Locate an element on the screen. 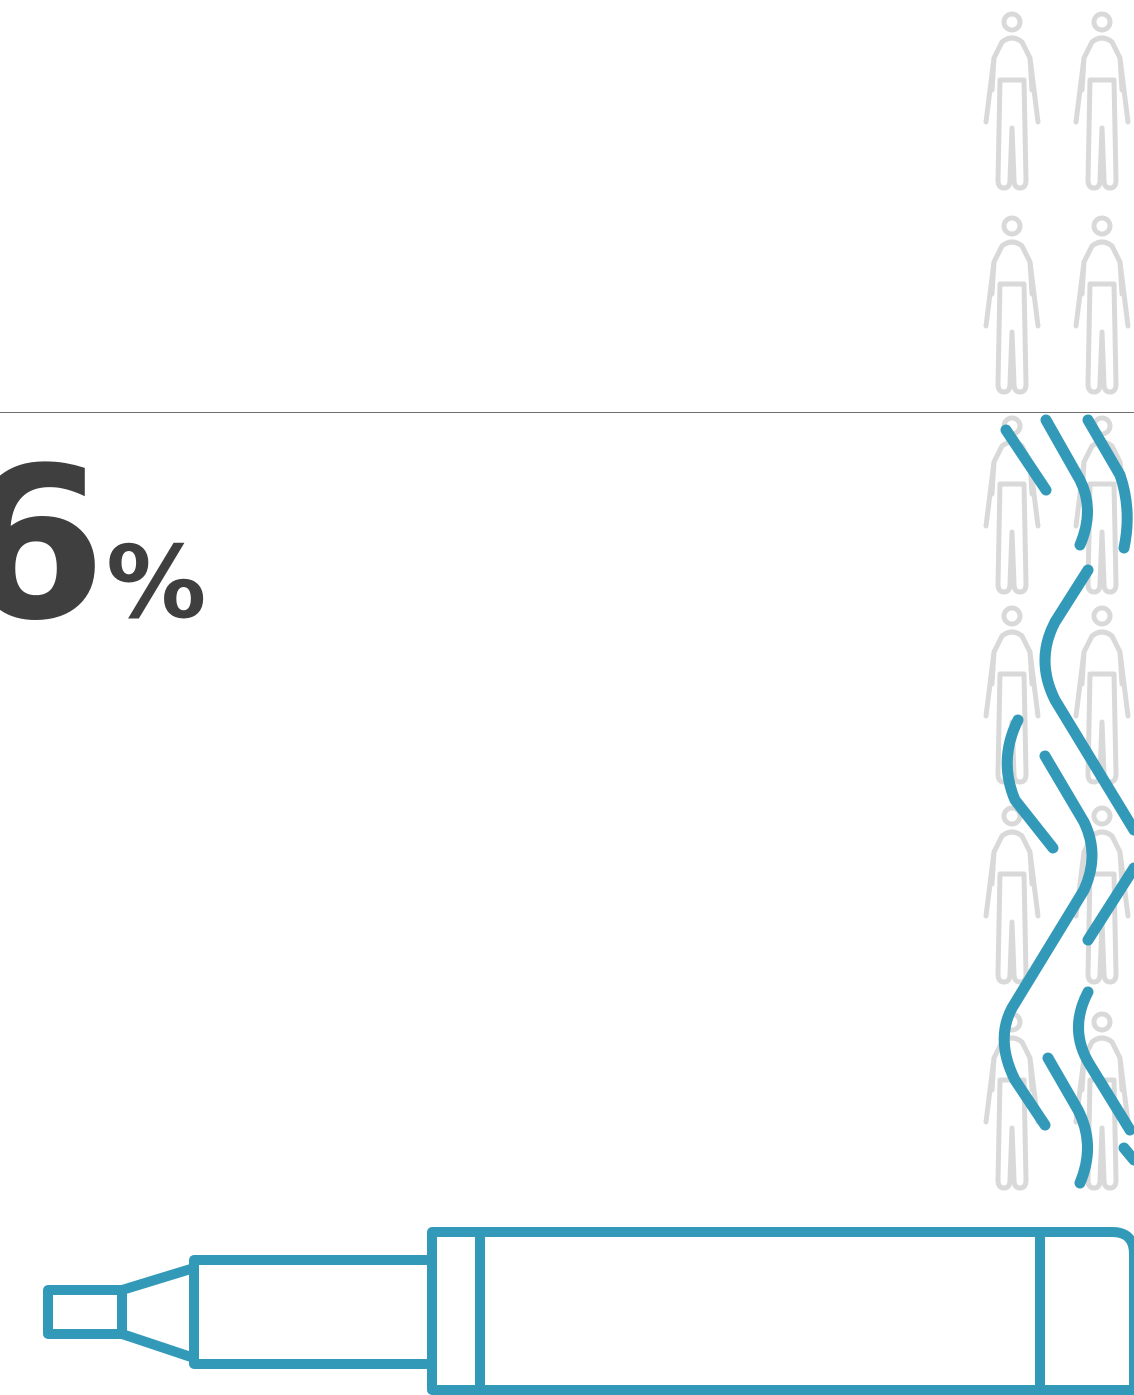  stat-number: 6 is located at coordinates (53, 544).